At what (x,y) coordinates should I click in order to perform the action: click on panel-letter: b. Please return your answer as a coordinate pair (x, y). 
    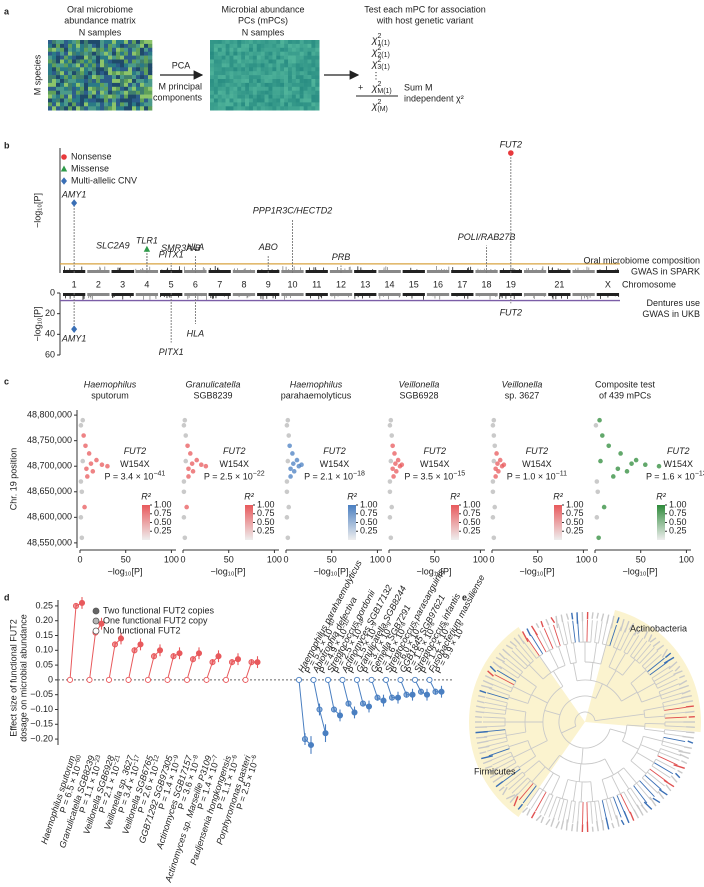
    Looking at the image, I should click on (7, 145).